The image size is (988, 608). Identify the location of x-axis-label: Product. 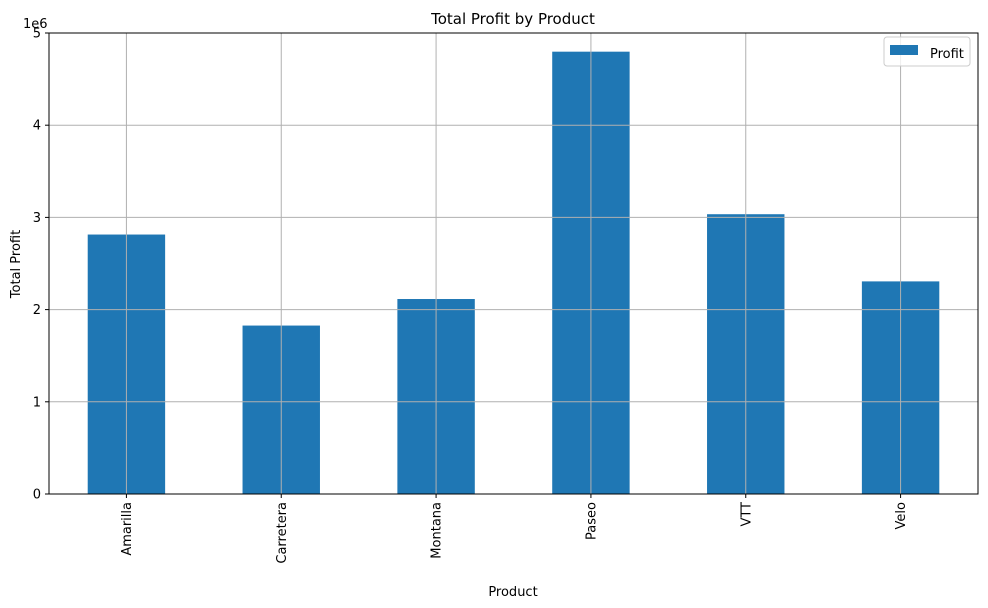
(512, 592).